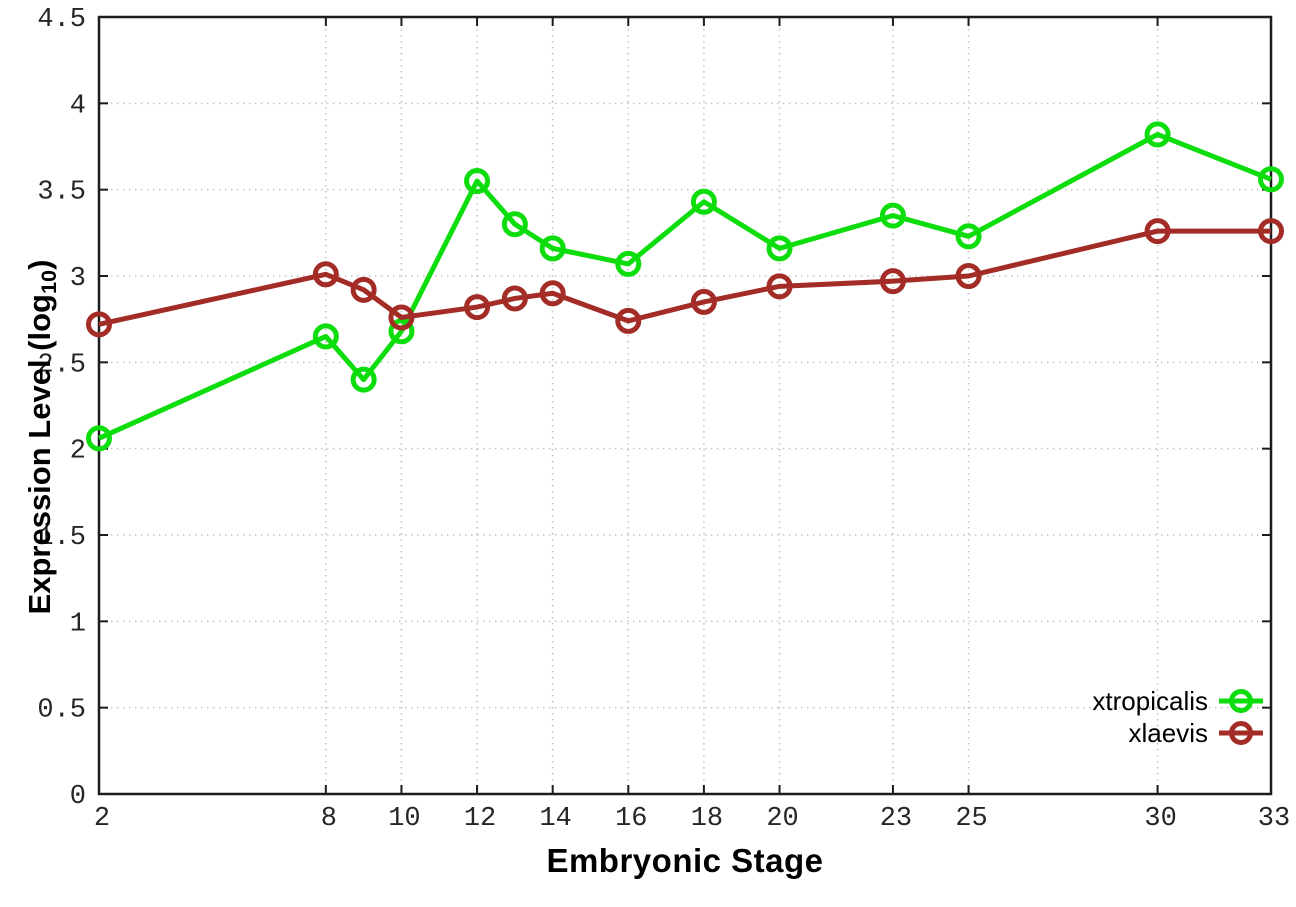  Describe the element at coordinates (1160, 819) in the screenshot. I see `x-tick-label: 30` at that location.